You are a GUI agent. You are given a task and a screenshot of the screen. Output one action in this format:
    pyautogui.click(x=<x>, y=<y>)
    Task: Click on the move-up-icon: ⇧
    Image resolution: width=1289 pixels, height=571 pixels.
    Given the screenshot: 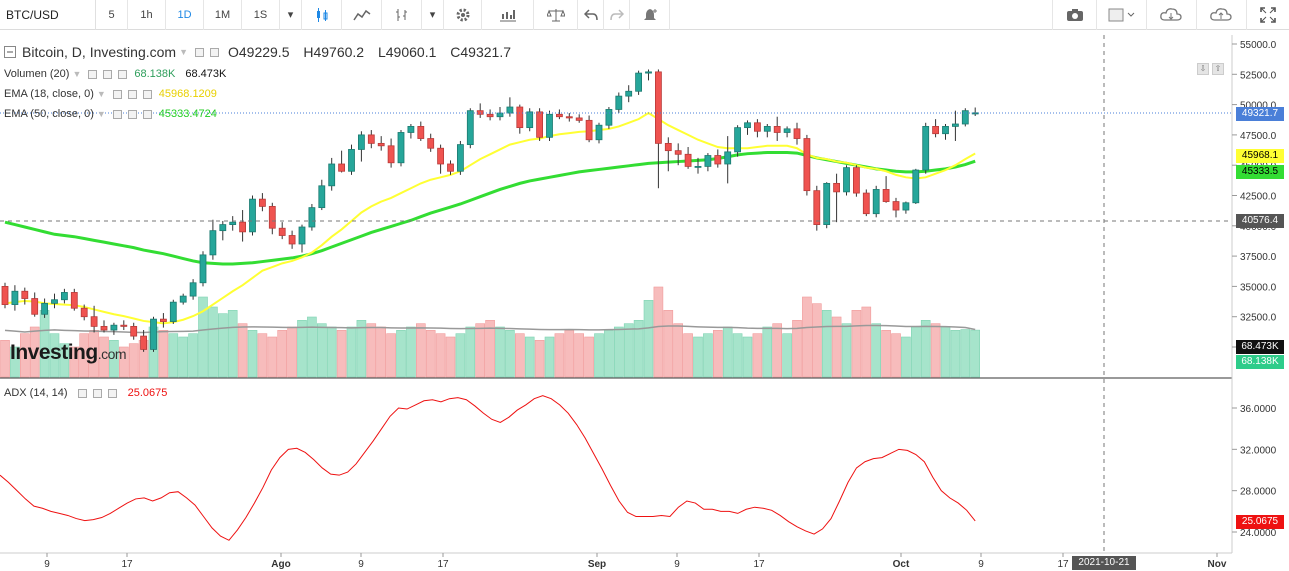 What is the action you would take?
    pyautogui.click(x=1218, y=69)
    